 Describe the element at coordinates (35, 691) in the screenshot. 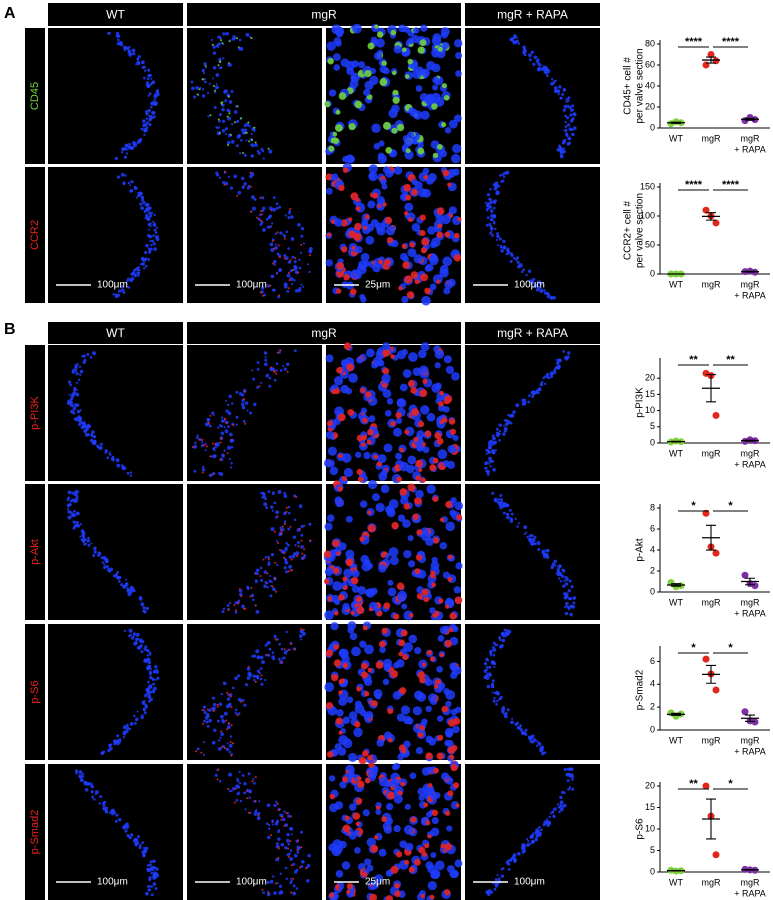

I see `row-label: p-S6` at that location.